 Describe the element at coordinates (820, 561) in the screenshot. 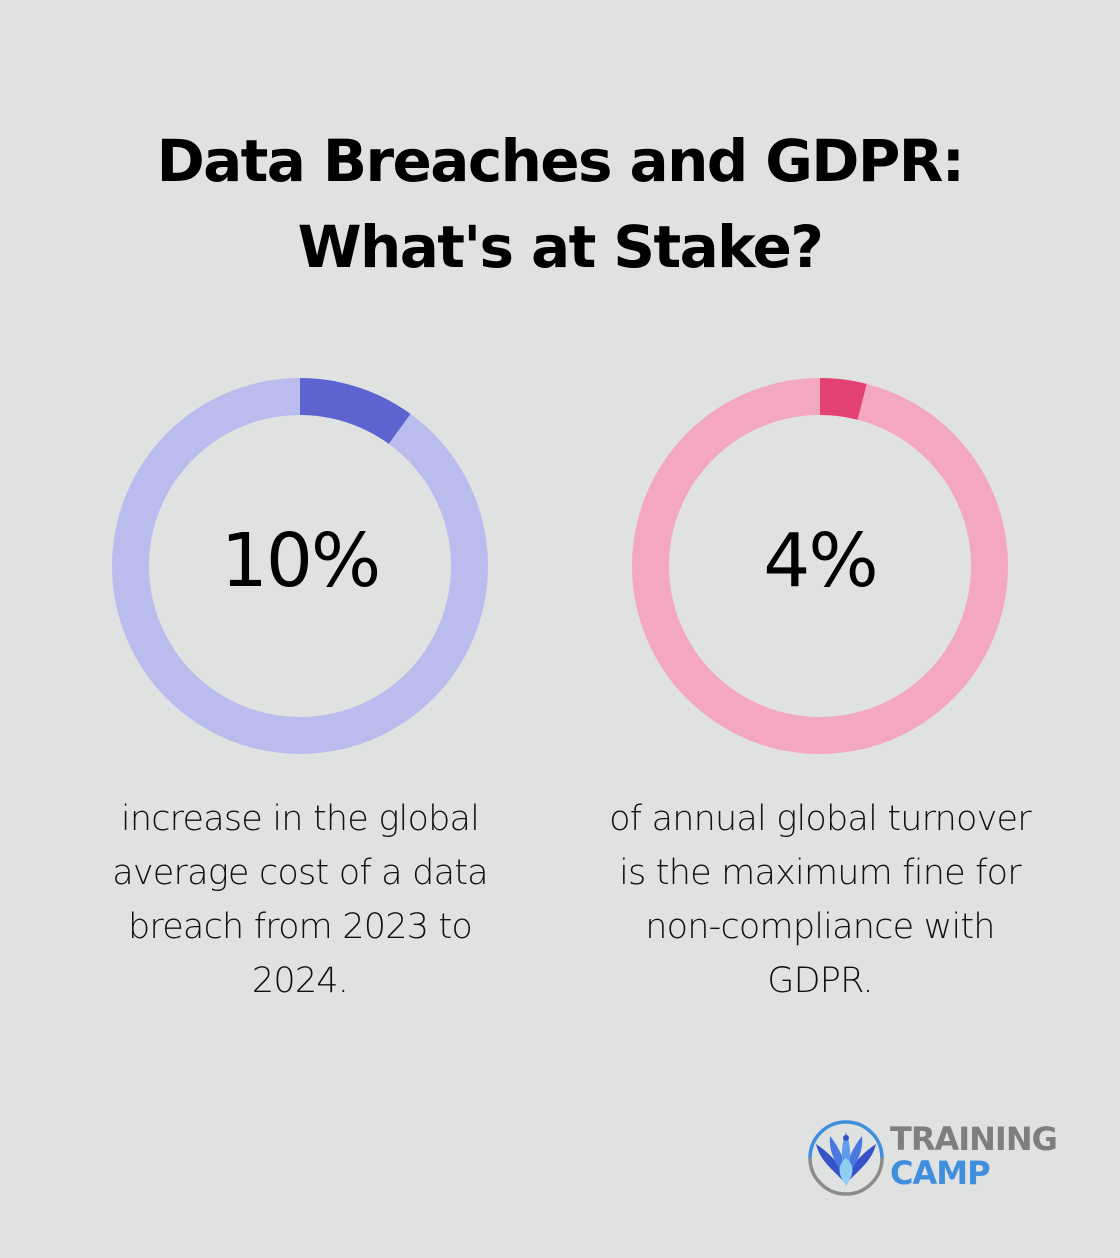

I see `stat-value: 4%` at that location.